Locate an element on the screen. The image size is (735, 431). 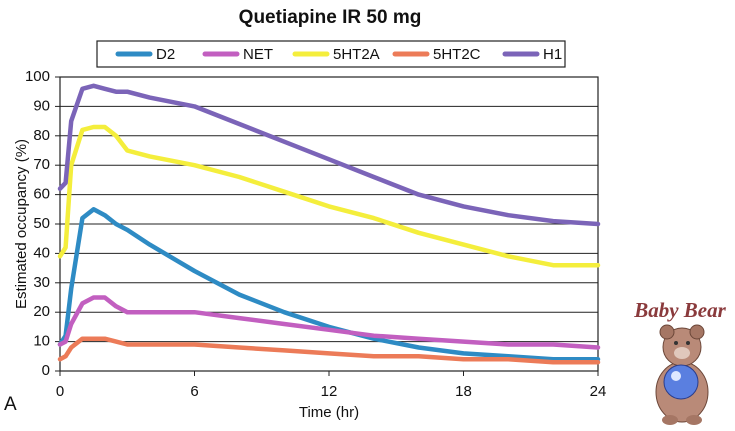
legend-label: 5HT2A is located at coordinates (356, 54).